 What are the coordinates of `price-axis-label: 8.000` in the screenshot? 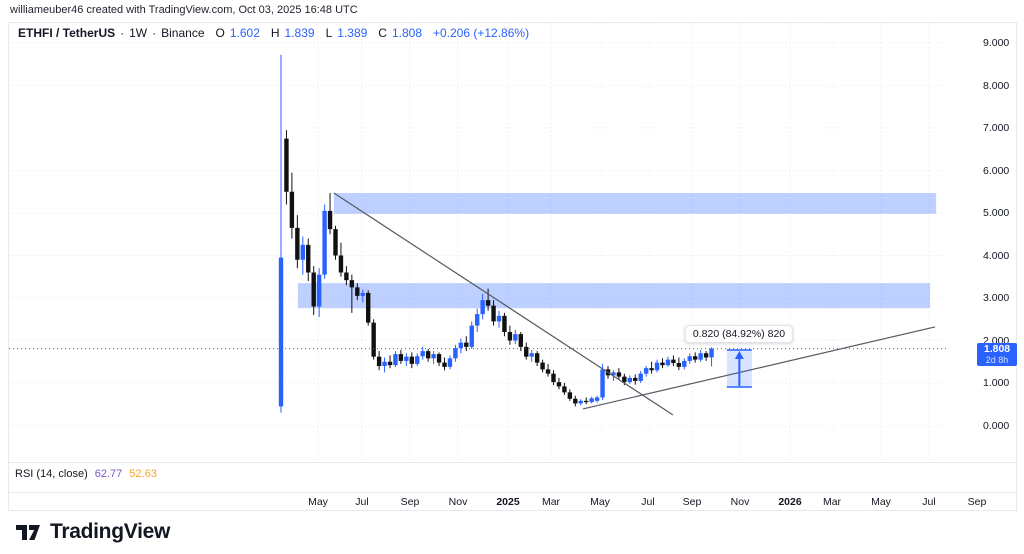 It's located at (996, 85).